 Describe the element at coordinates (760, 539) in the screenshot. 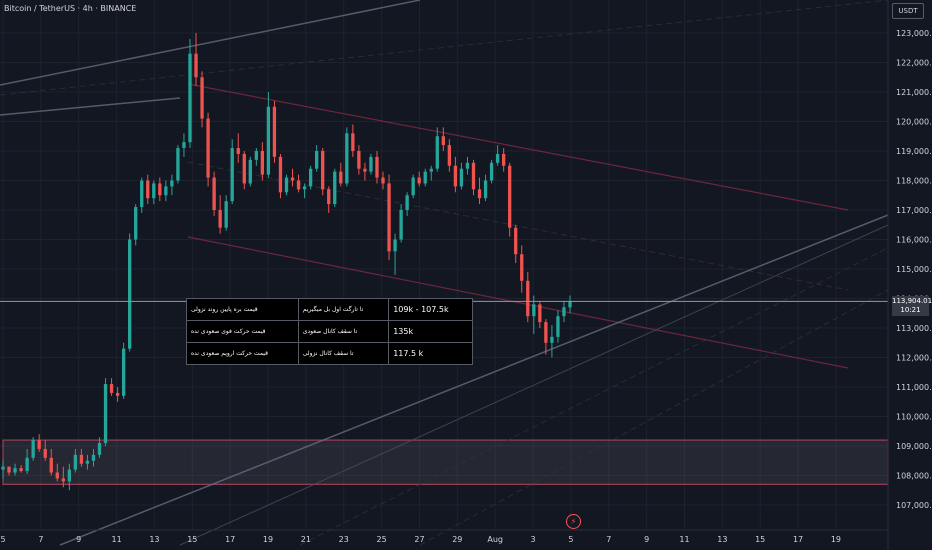

I see `time-tick-label: 15` at that location.